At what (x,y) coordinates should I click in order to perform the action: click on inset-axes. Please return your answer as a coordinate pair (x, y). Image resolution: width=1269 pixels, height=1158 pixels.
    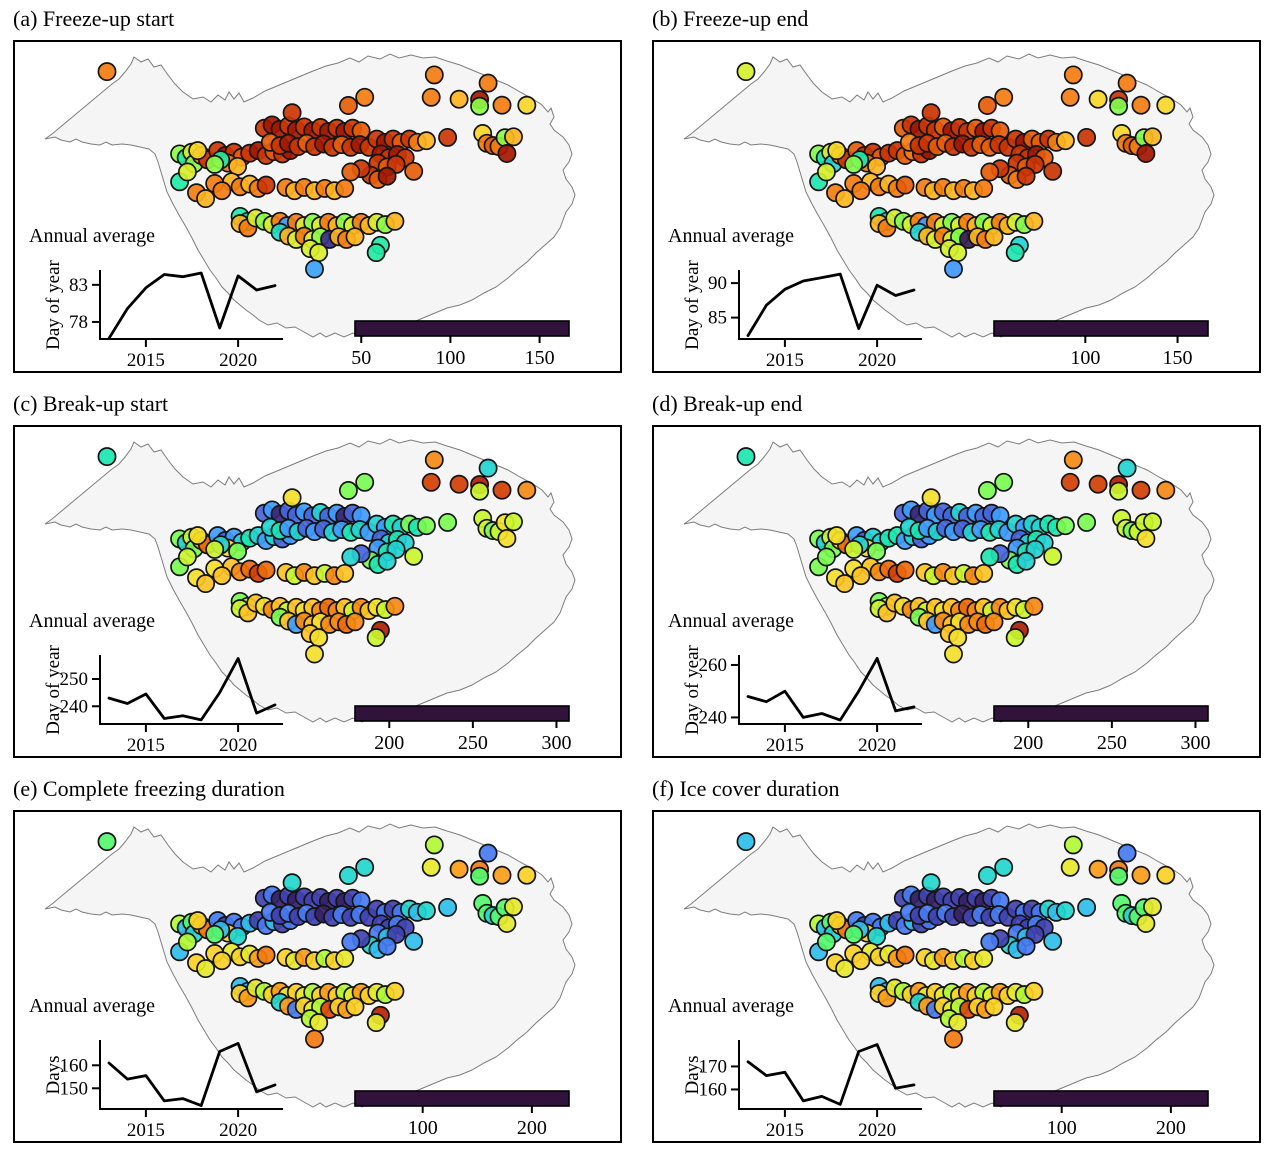
    Looking at the image, I should click on (191, 305).